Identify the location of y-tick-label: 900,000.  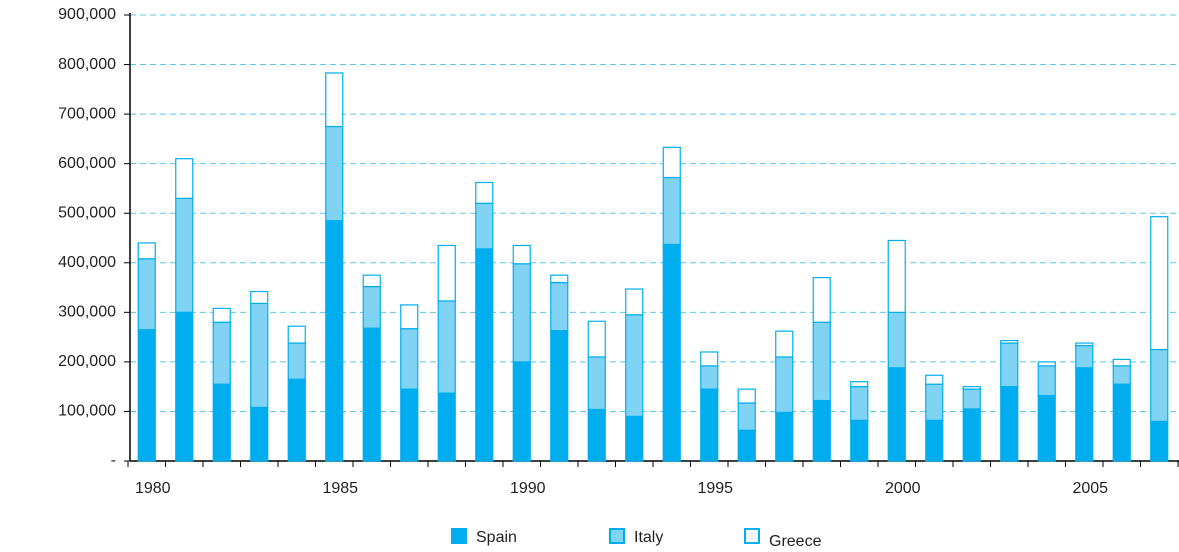
(87, 14).